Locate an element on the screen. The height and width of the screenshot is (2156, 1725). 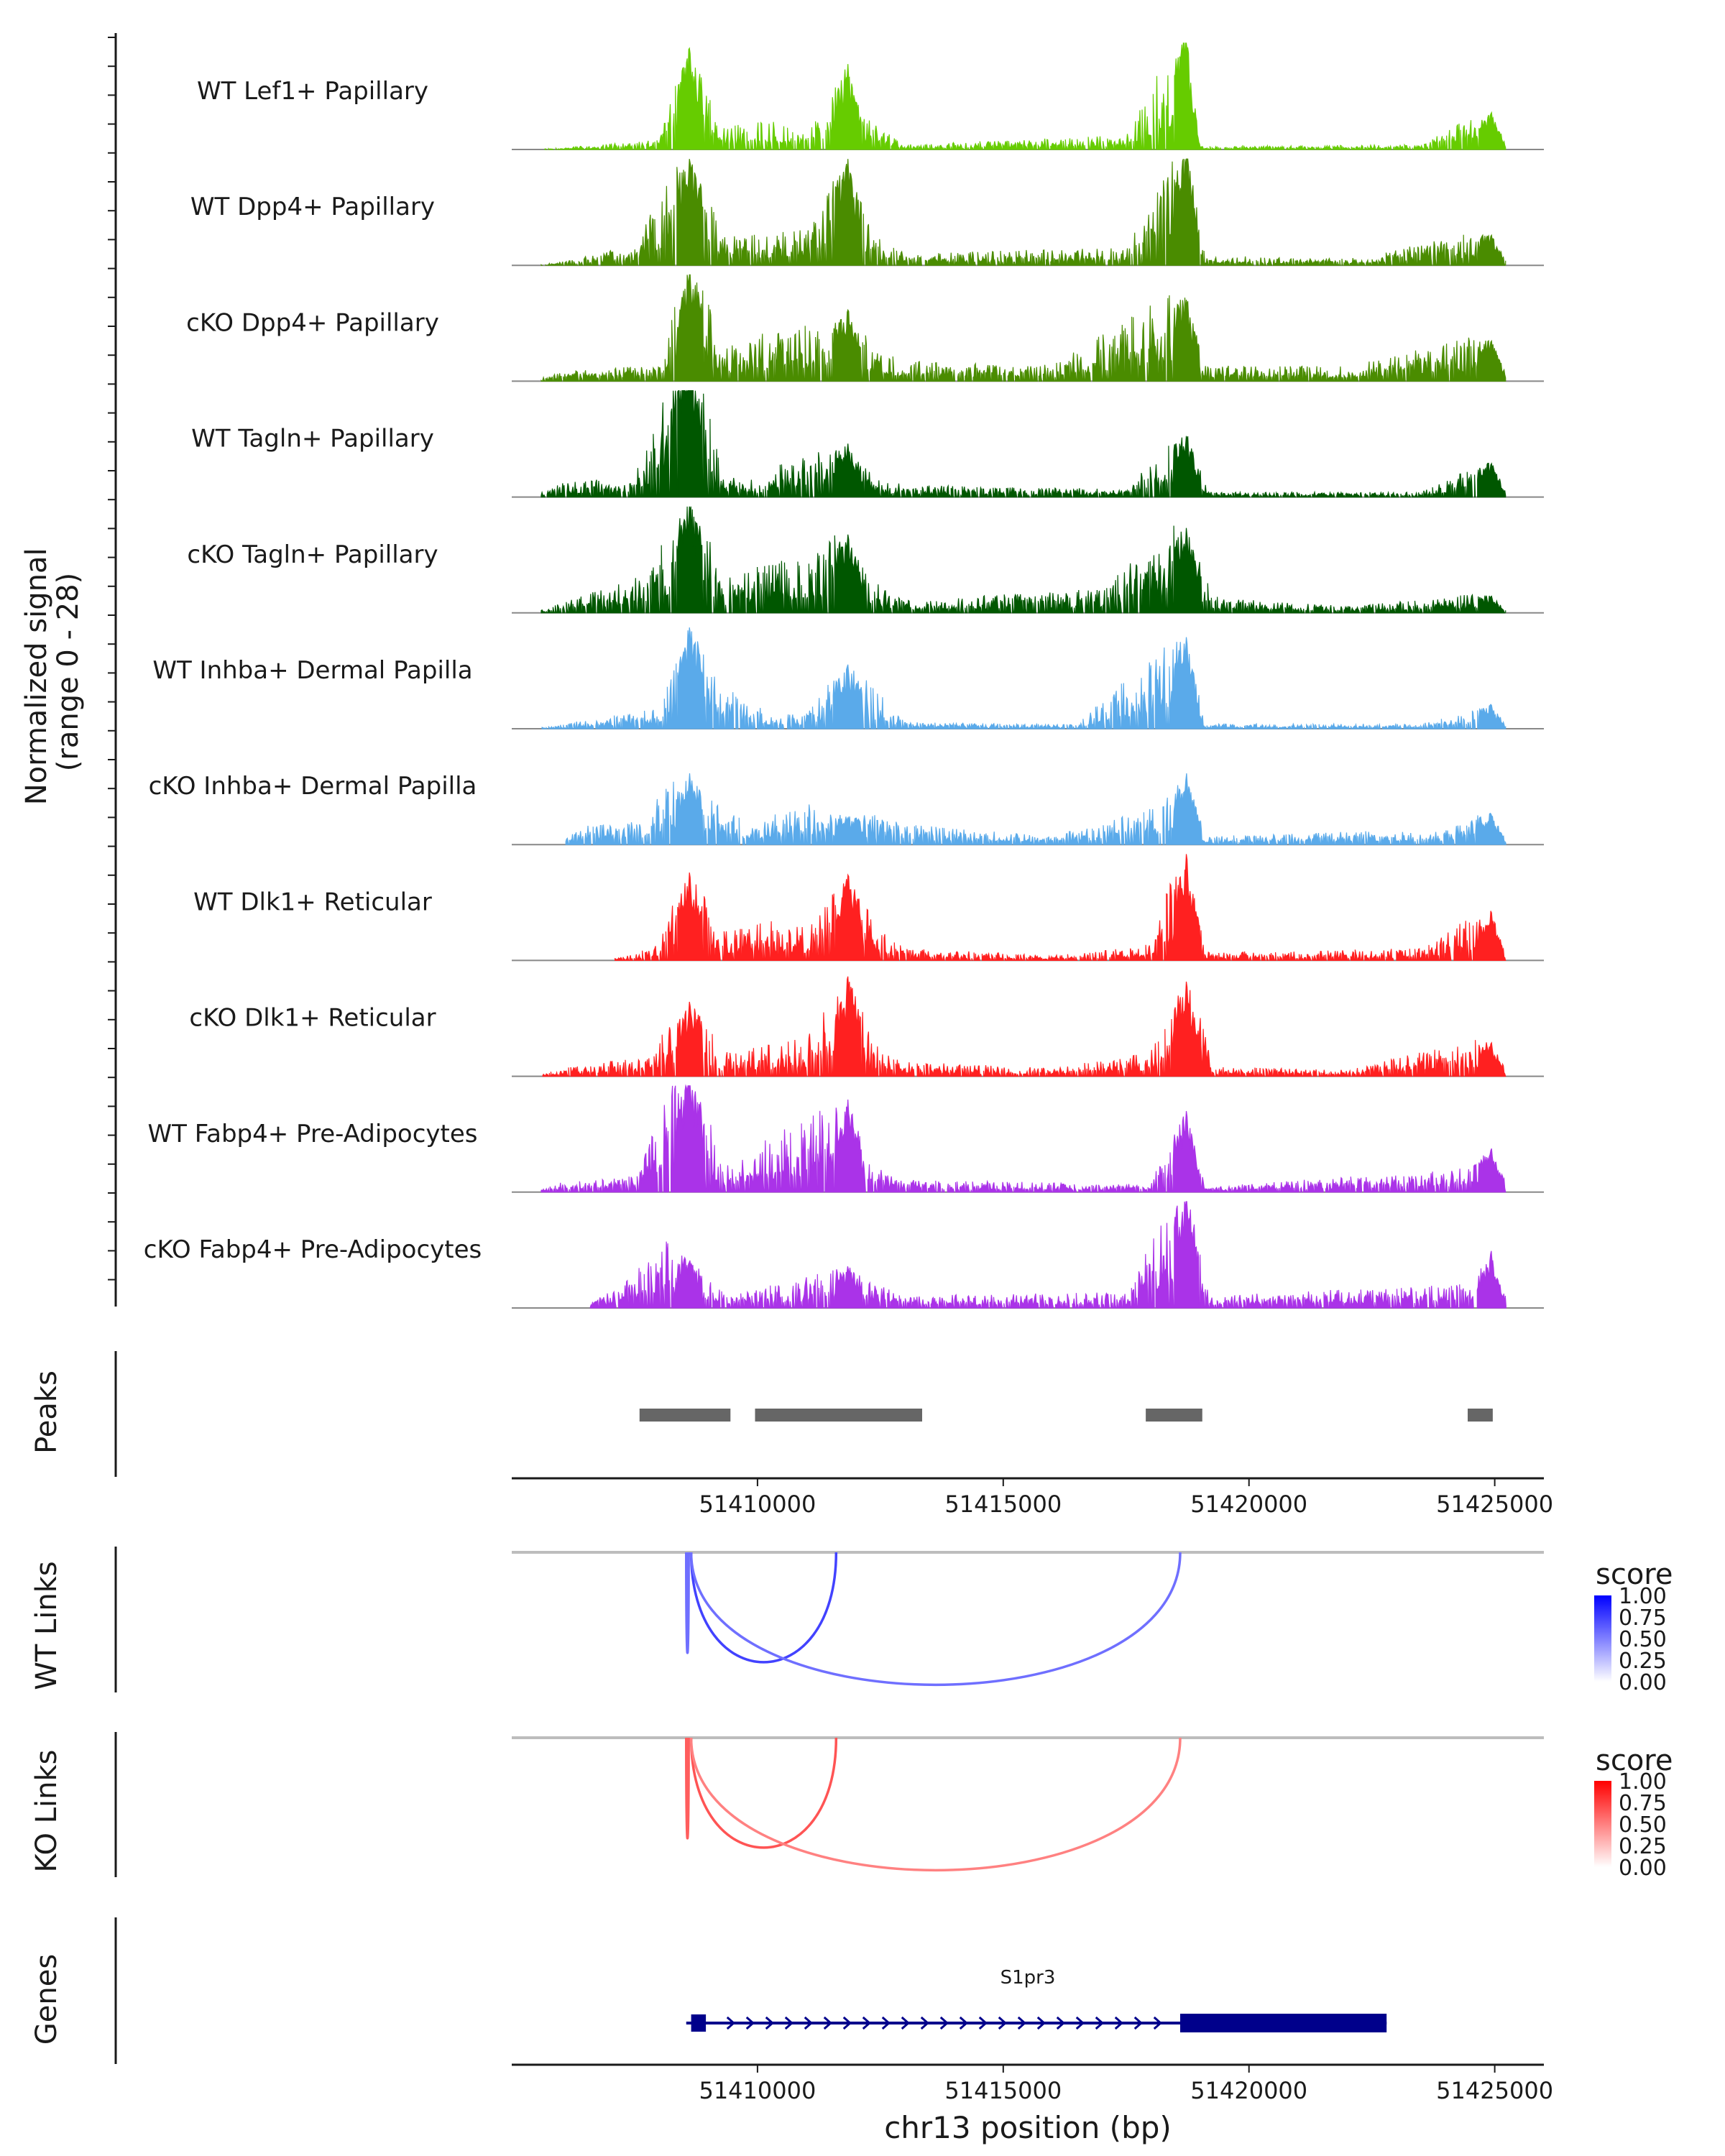
coverage-track: cKO Fabp4+ Pre-Adipocytes is located at coordinates (844, 1255).